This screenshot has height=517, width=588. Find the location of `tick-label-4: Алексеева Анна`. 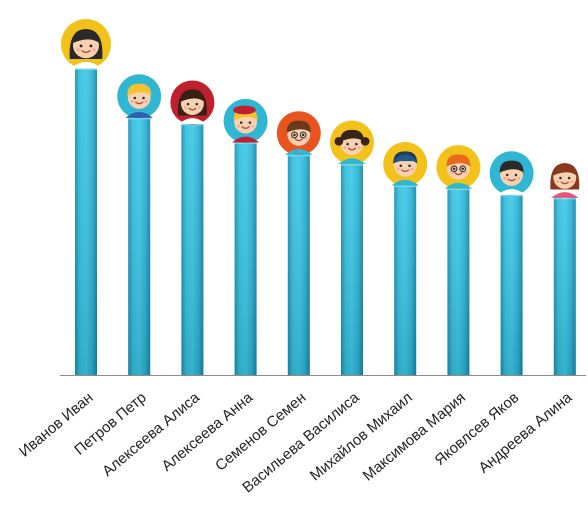

tick-label-4: Алексеева Анна is located at coordinates (207, 432).